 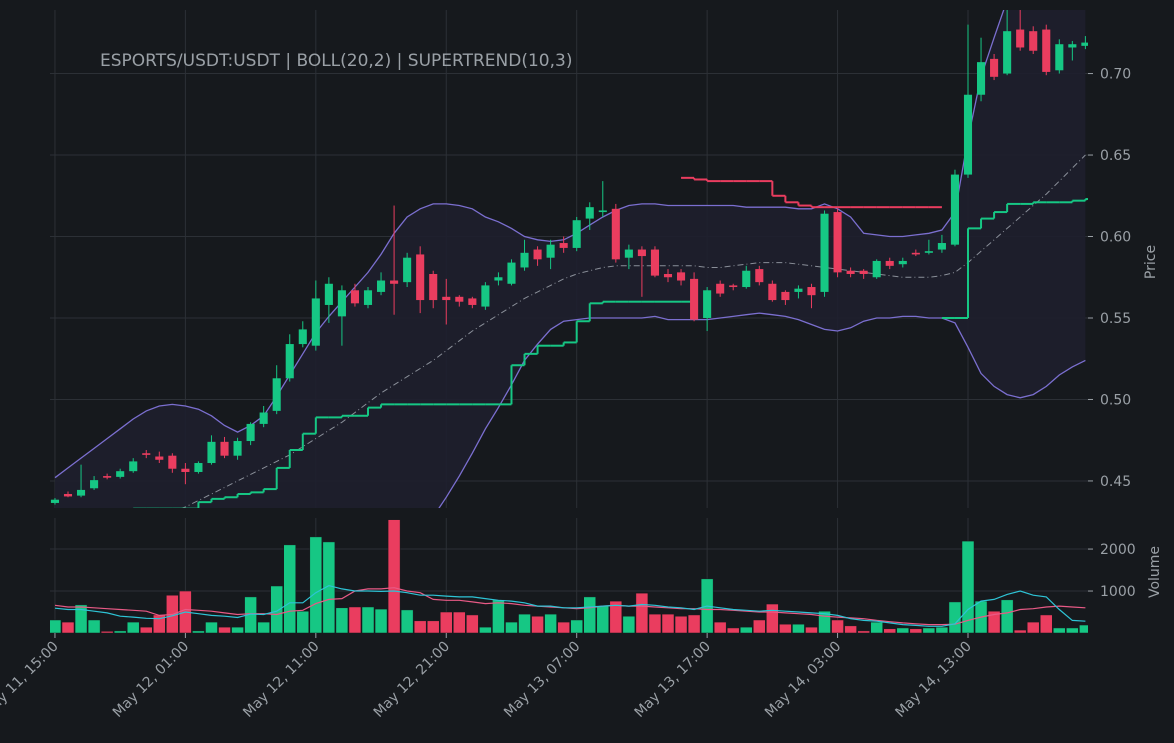 What do you see at coordinates (570, 606) in the screenshot?
I see `volume-ma` at bounding box center [570, 606].